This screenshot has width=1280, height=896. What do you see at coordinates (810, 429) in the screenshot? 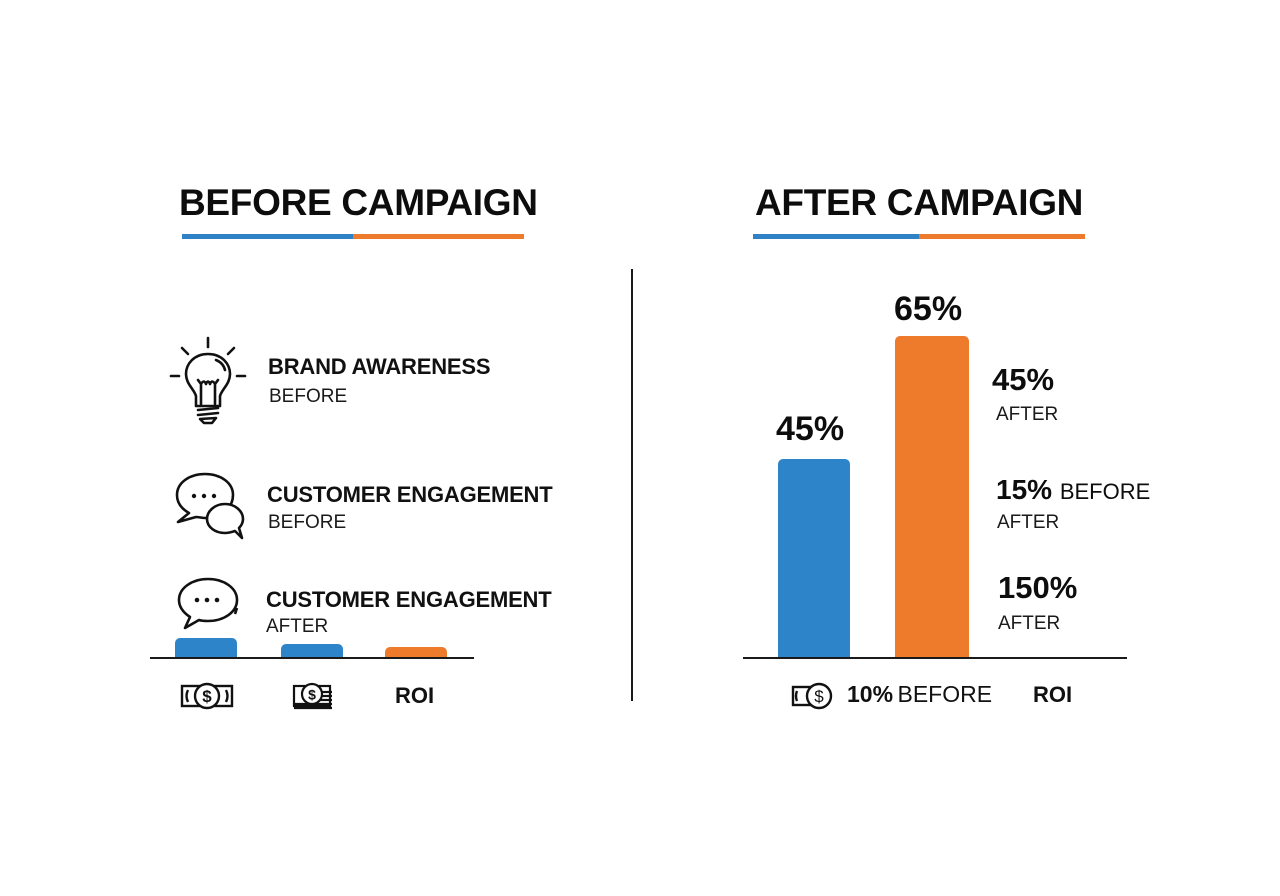
I see `bar-label-blue: 45%` at bounding box center [810, 429].